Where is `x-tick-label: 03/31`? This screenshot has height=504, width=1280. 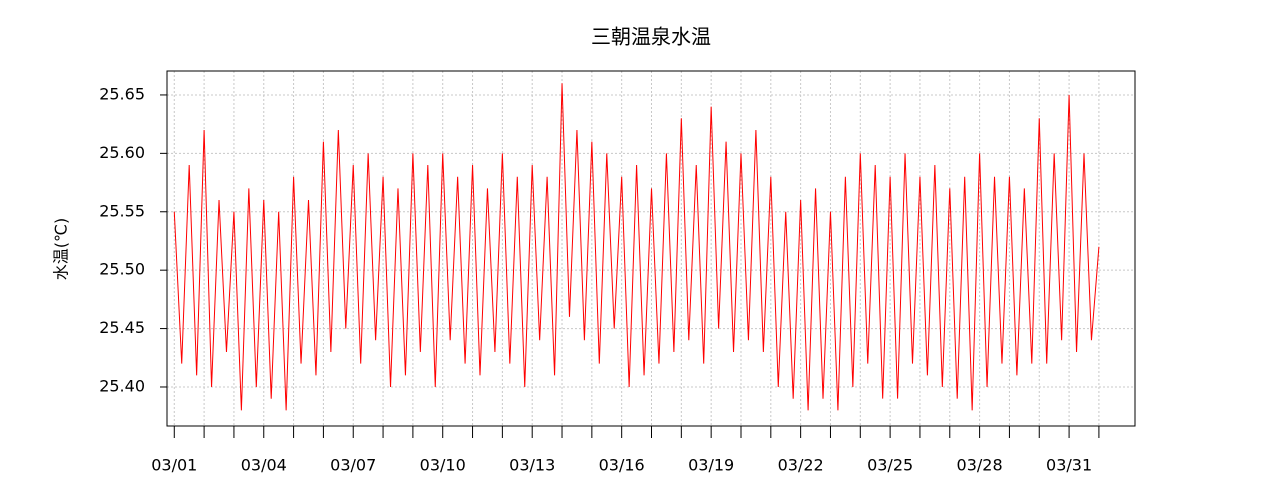
x-tick-label: 03/31 is located at coordinates (1069, 465).